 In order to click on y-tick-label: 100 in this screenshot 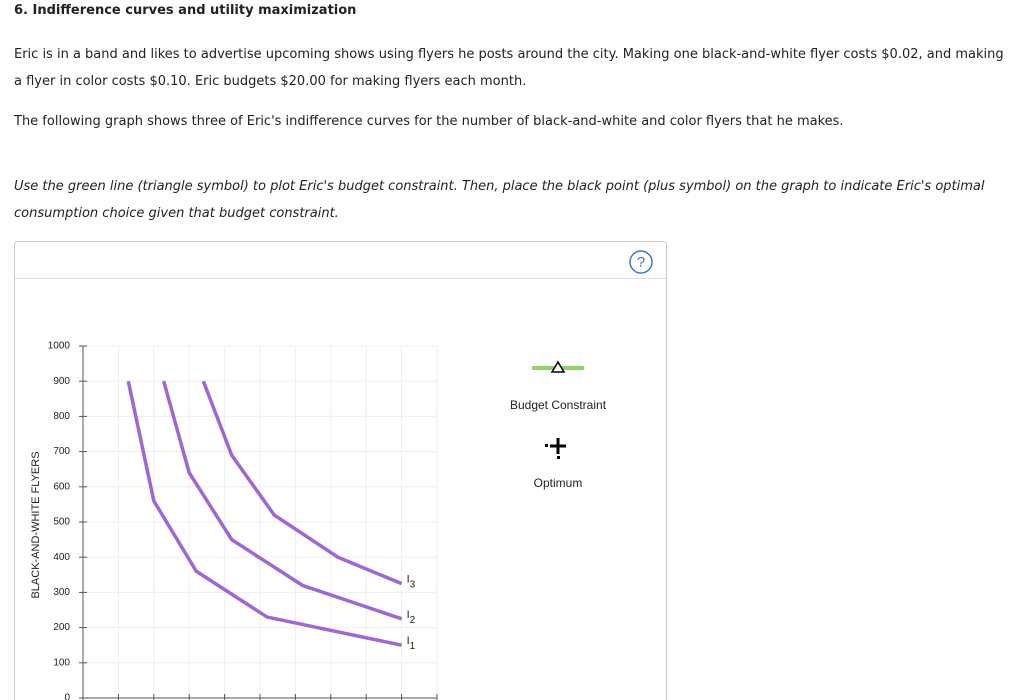, I will do `click(61, 662)`.